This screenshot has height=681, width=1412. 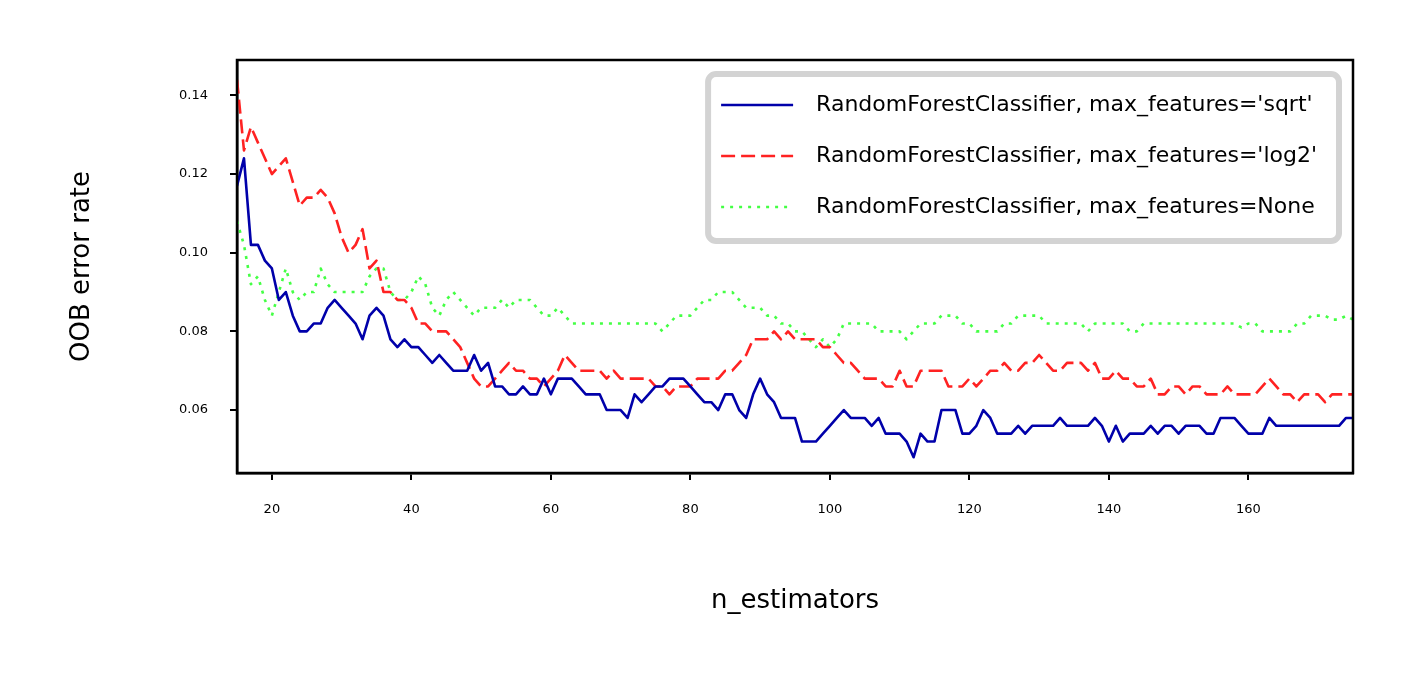 I want to click on y-tick-label: 0.08, so click(x=193, y=330).